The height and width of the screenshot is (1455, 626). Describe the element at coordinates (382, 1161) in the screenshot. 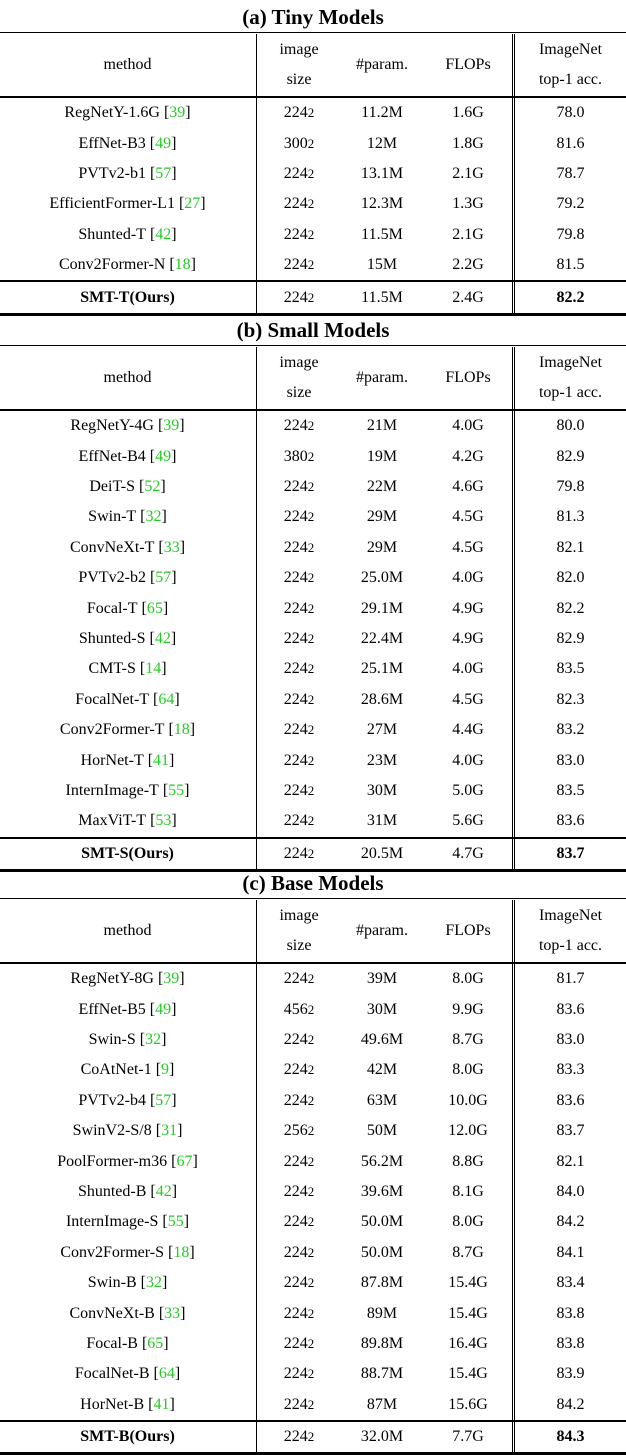

I see `params-cell: 56.2M` at that location.